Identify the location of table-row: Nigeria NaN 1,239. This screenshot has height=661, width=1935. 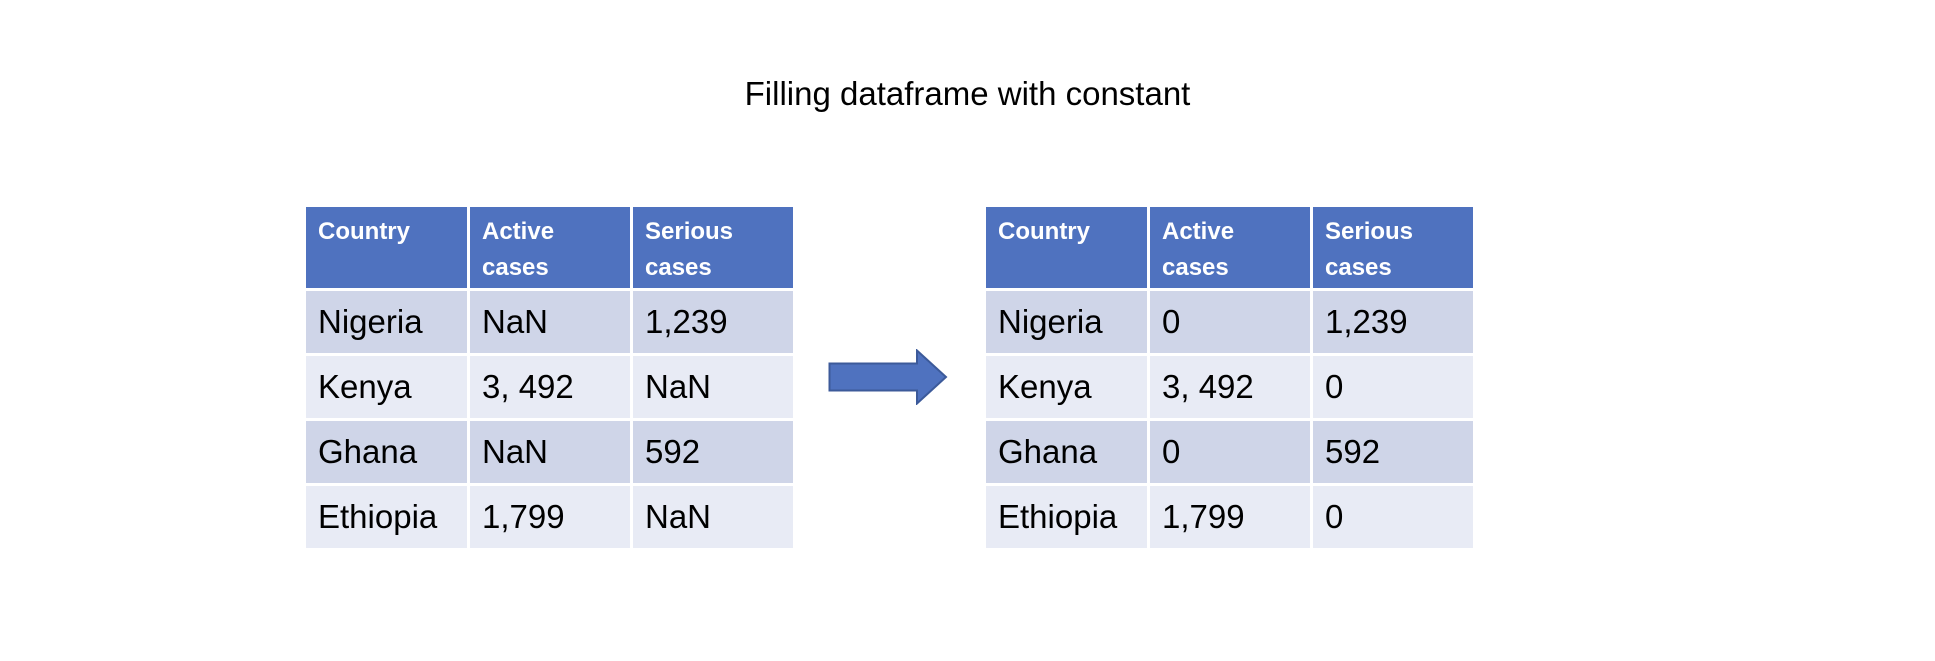
(549, 322).